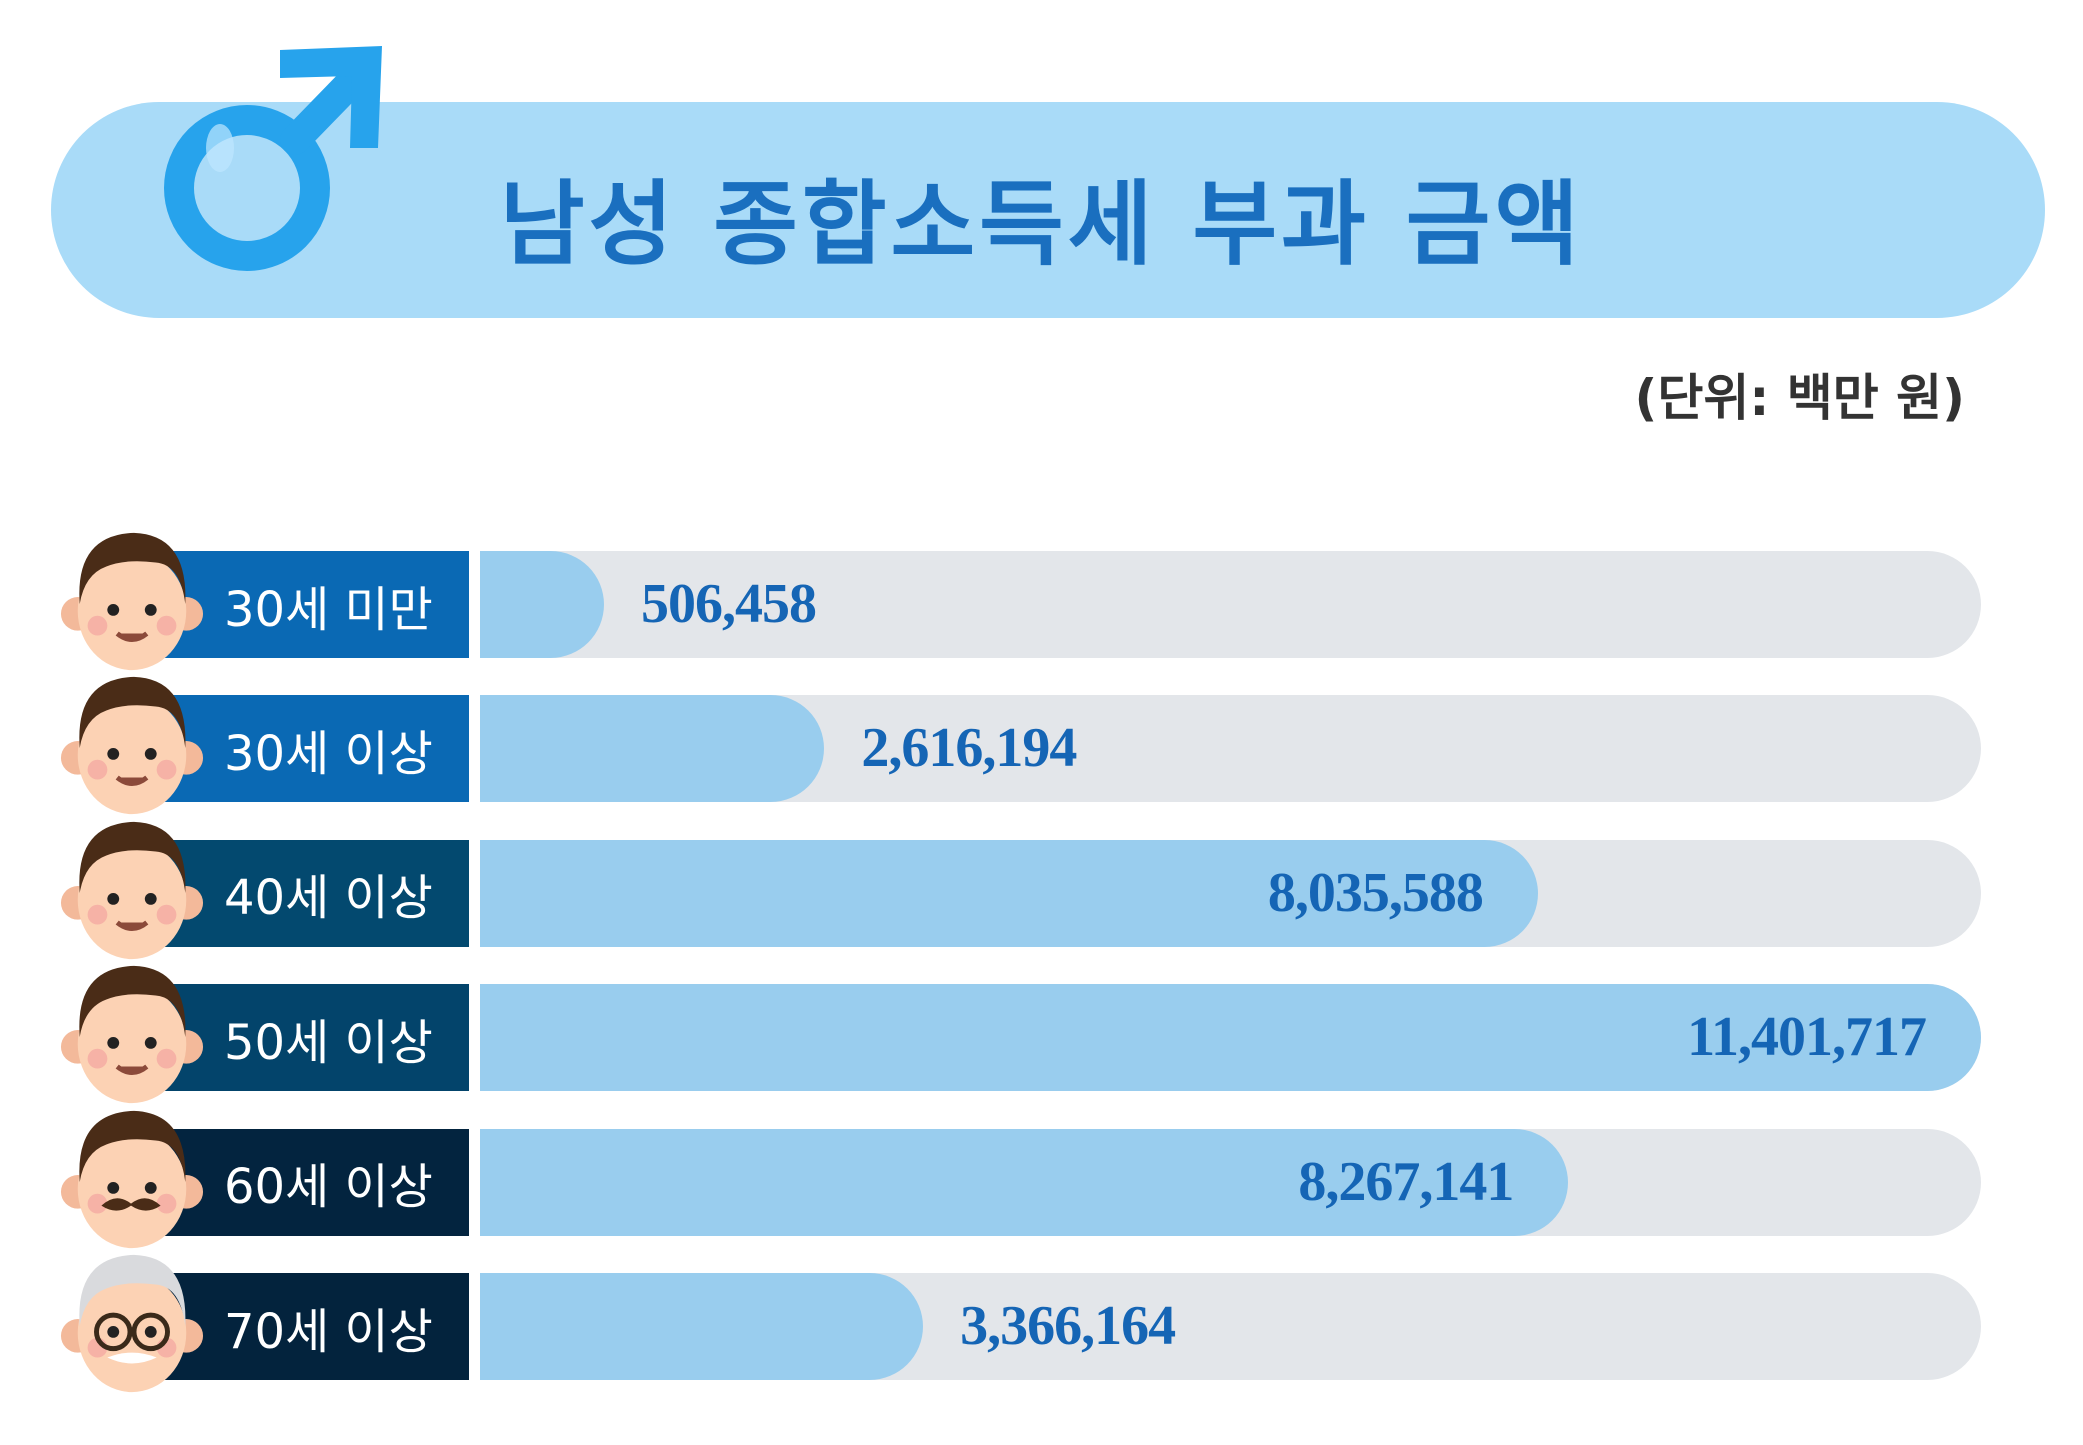 Image resolution: width=2083 pixels, height=1445 pixels. I want to click on unit-label: (단위: 백만 원), so click(1799, 398).